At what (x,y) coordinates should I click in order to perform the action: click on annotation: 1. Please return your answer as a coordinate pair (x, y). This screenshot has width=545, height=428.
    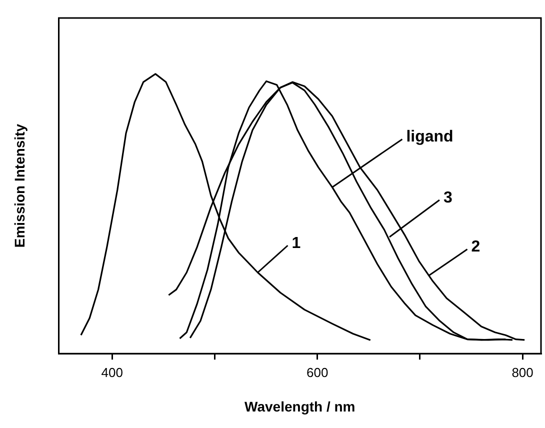
    Looking at the image, I should click on (296, 243).